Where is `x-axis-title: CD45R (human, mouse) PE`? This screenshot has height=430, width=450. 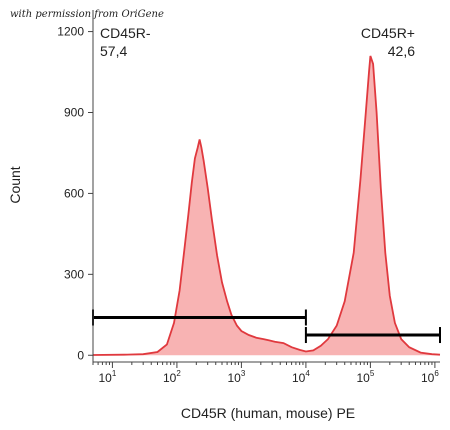
x-axis-title: CD45R (human, mouse) PE is located at coordinates (268, 413).